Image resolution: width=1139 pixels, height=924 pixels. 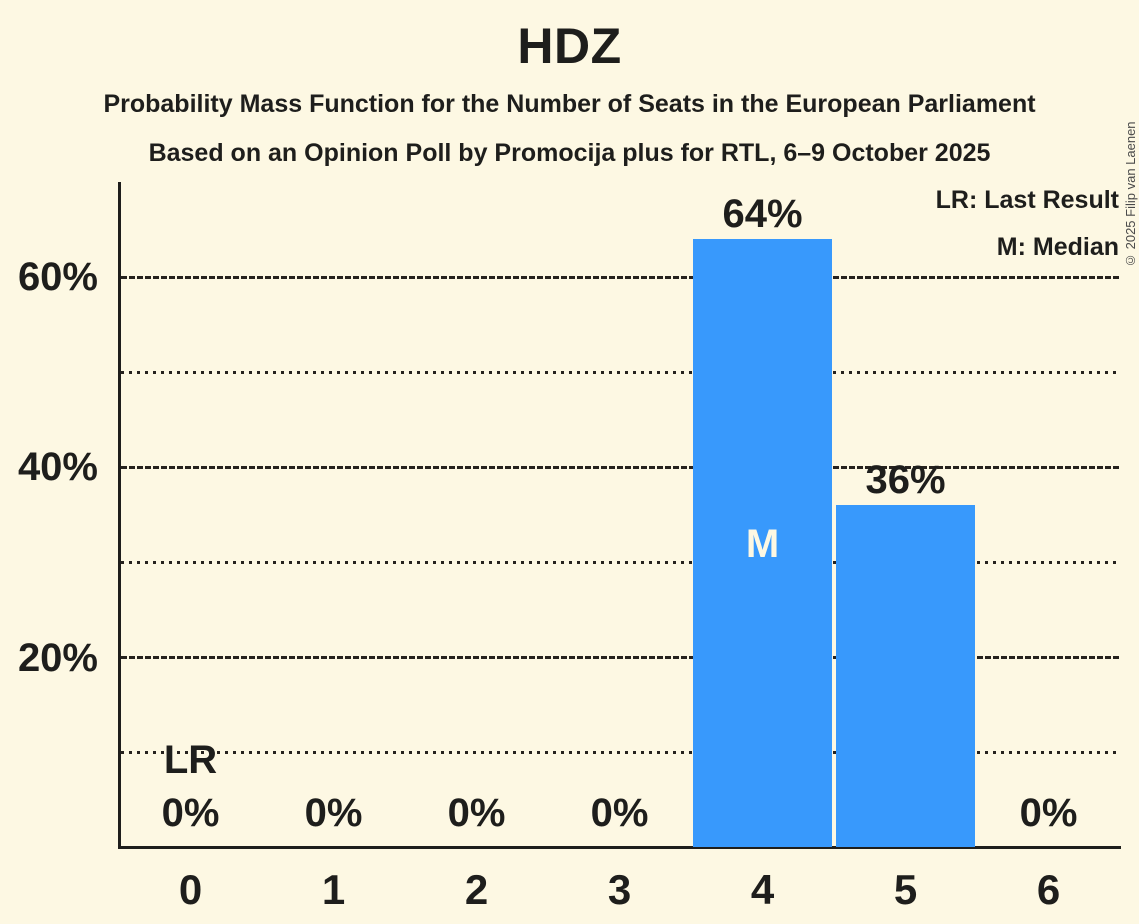 What do you see at coordinates (1048, 889) in the screenshot?
I see `x-tick-label: 6` at bounding box center [1048, 889].